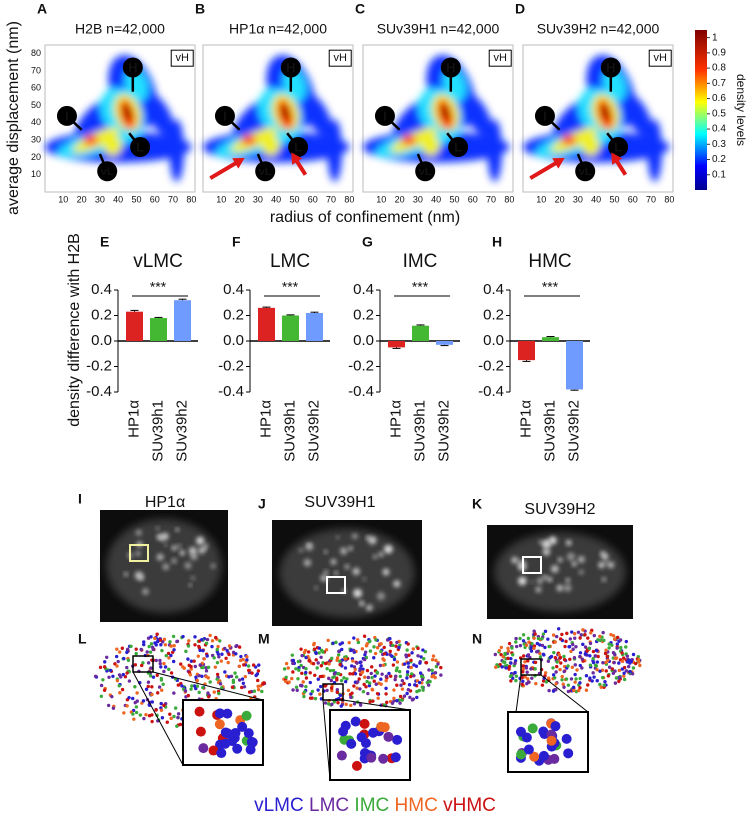 The image size is (750, 822). What do you see at coordinates (614, 199) in the screenshot?
I see `x-tick-label: 50` at bounding box center [614, 199].